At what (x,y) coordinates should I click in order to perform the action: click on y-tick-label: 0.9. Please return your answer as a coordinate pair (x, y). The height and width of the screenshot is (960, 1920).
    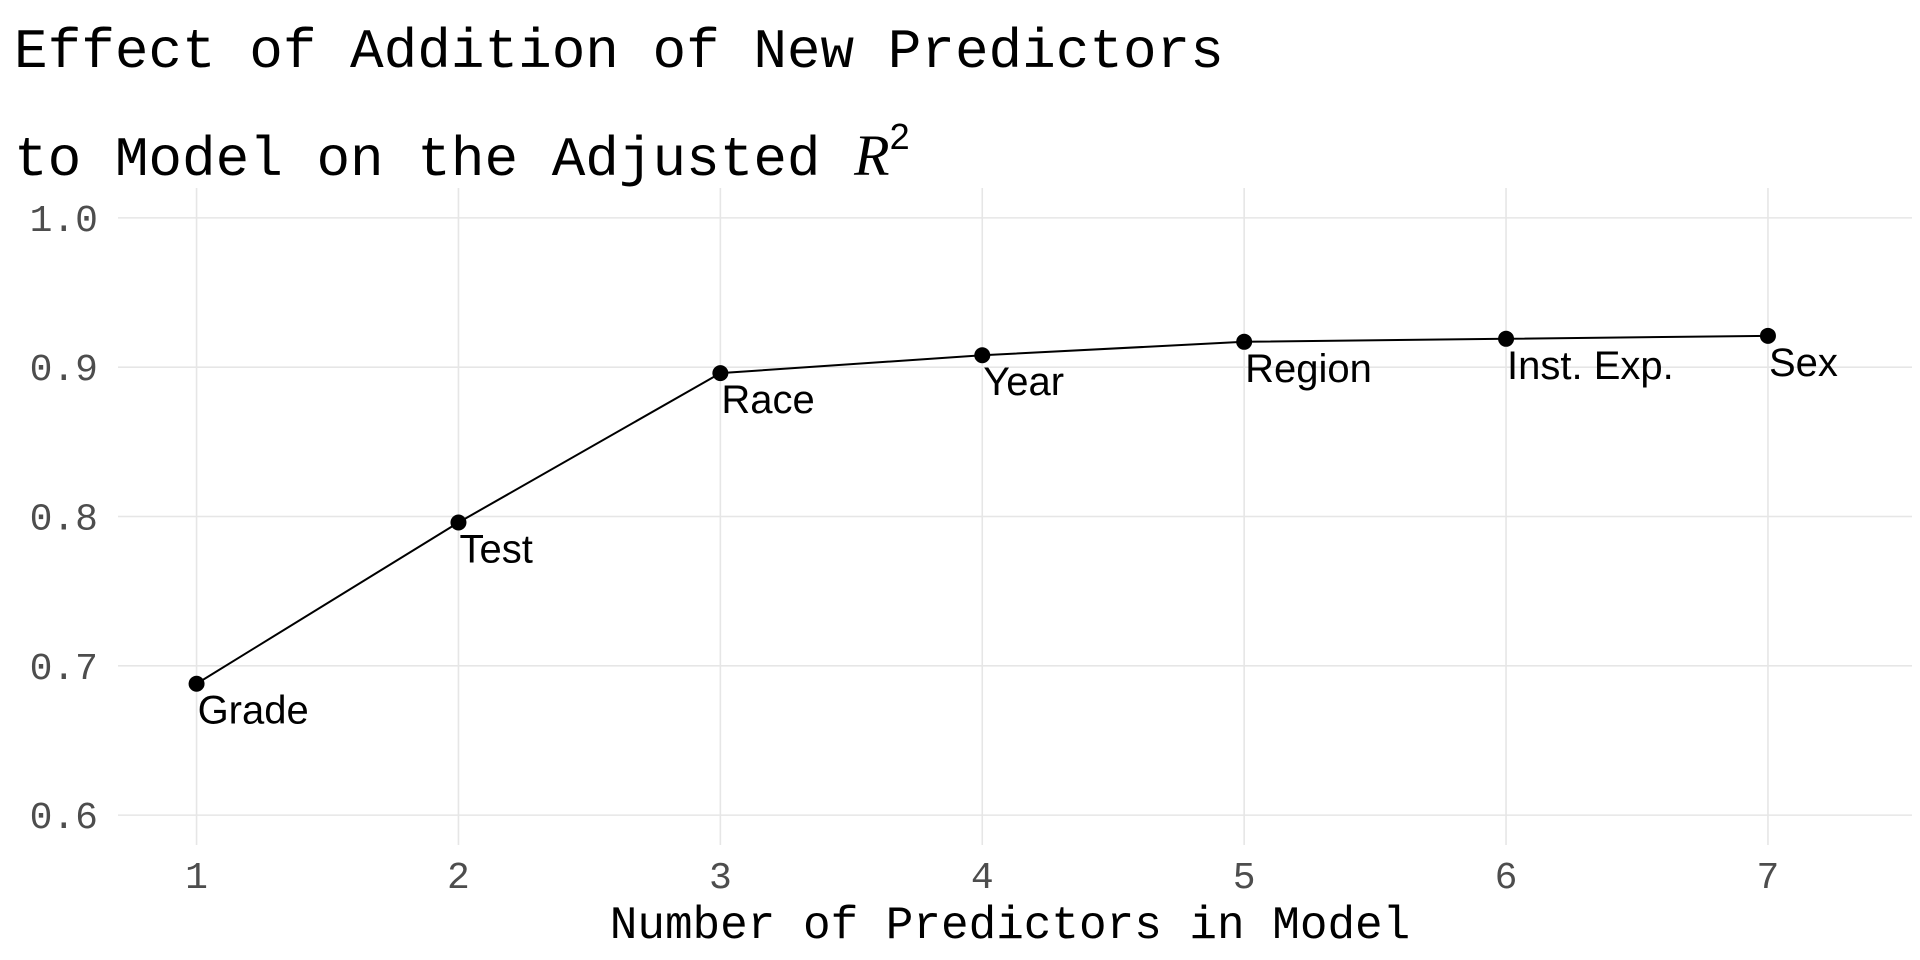
    Looking at the image, I should click on (64, 370).